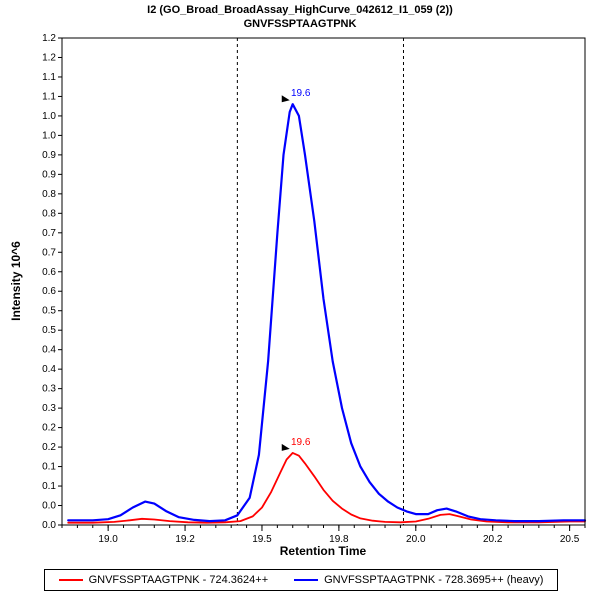 This screenshot has height=600, width=600. Describe the element at coordinates (493, 539) in the screenshot. I see `svg-text: 20.2` at that location.